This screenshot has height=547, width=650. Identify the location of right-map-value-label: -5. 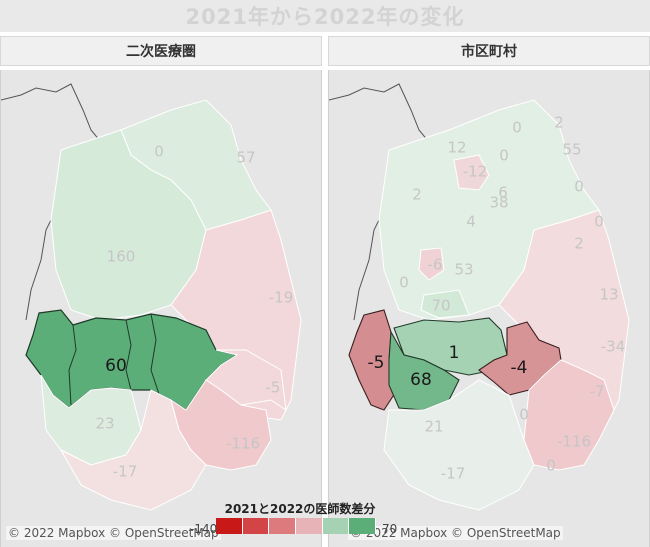
(376, 363).